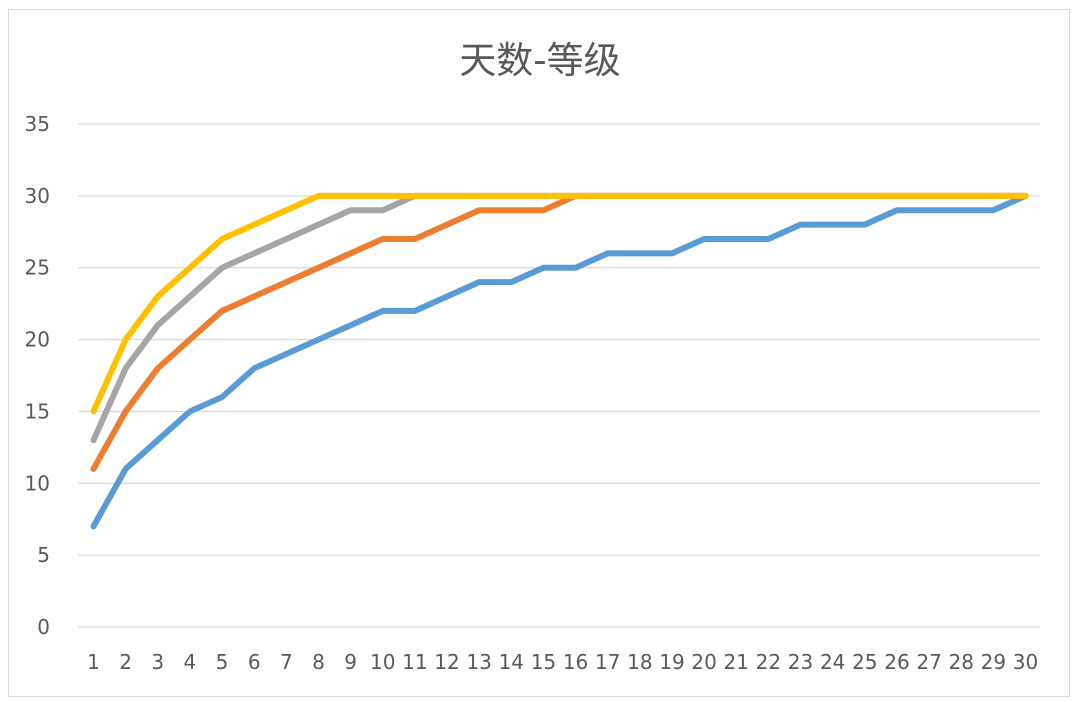 The image size is (1080, 702). I want to click on x-tick-label: 15, so click(543, 662).